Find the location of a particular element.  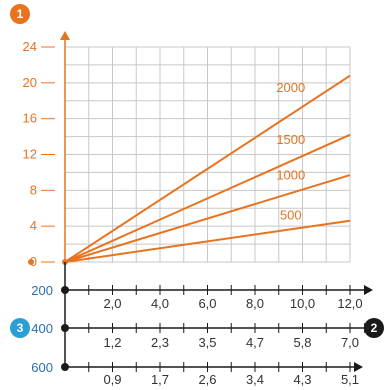

x-tick-label: 6,0 is located at coordinates (207, 303).